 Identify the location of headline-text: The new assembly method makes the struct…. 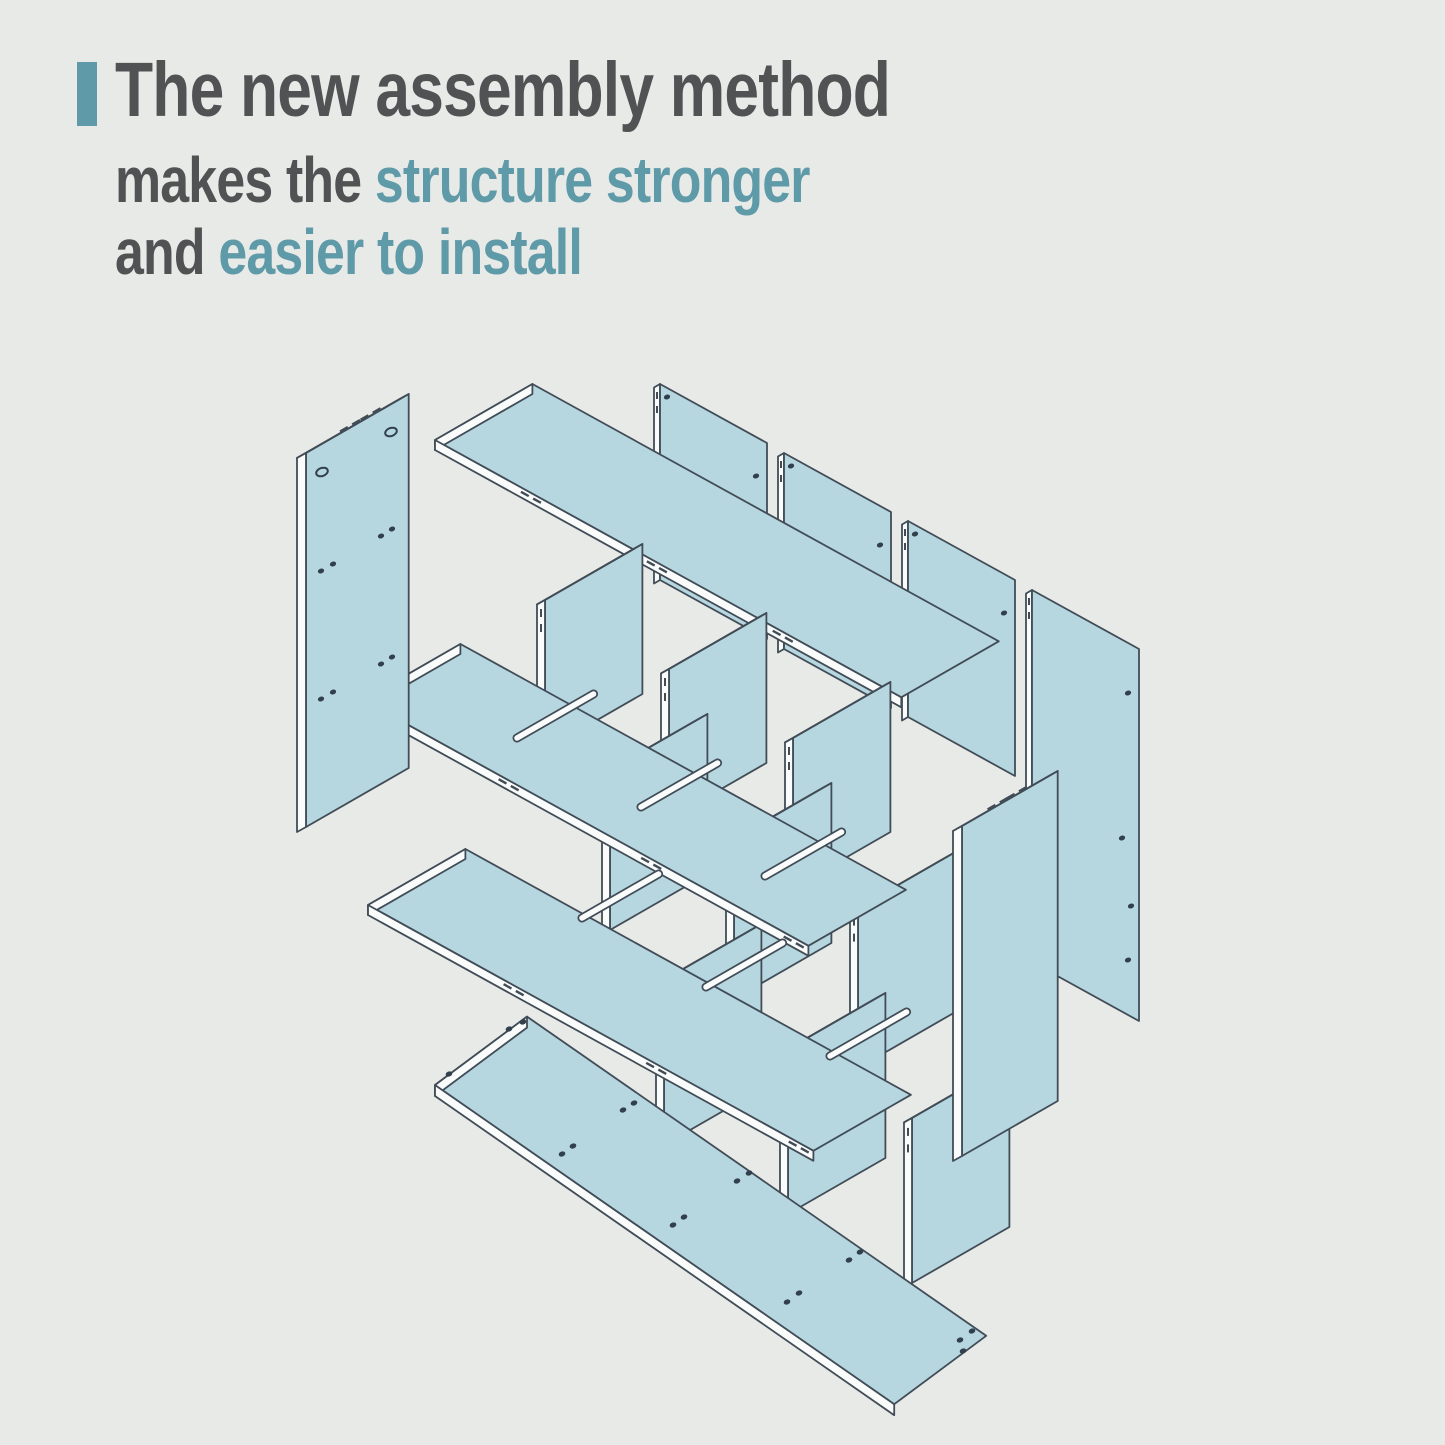
(560, 170).